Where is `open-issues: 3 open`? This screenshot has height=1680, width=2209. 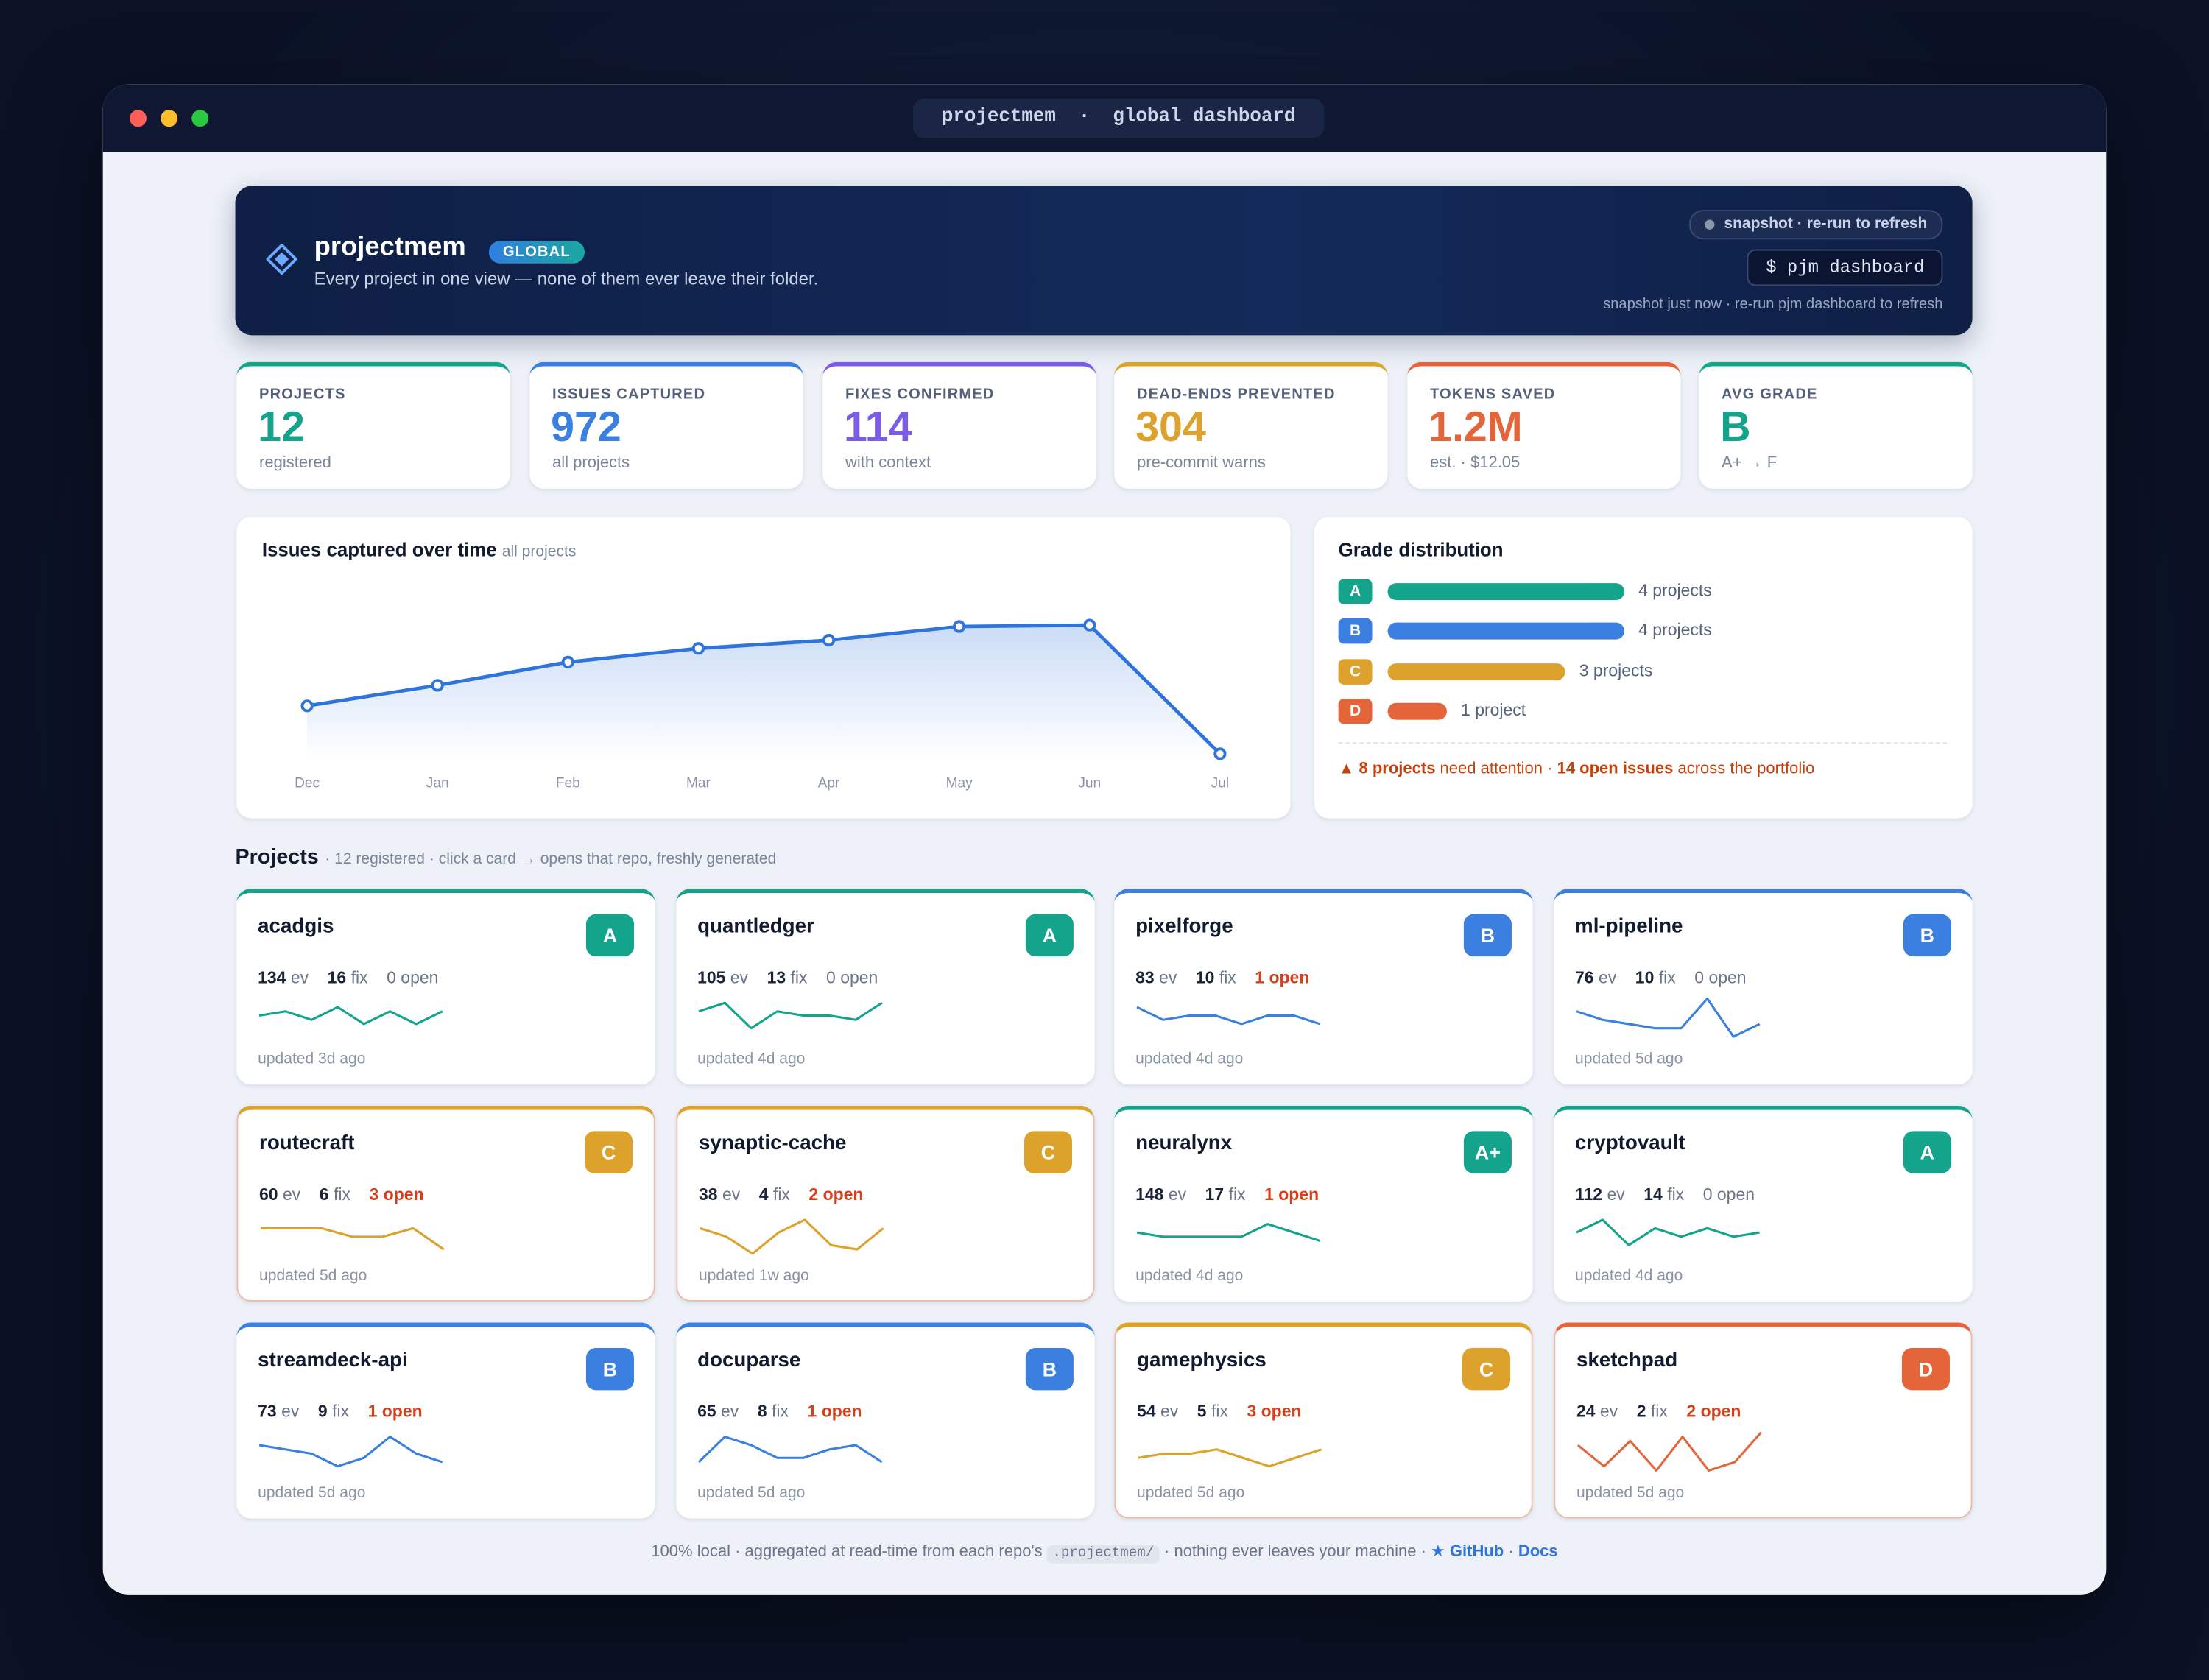
open-issues: 3 open is located at coordinates (396, 1194).